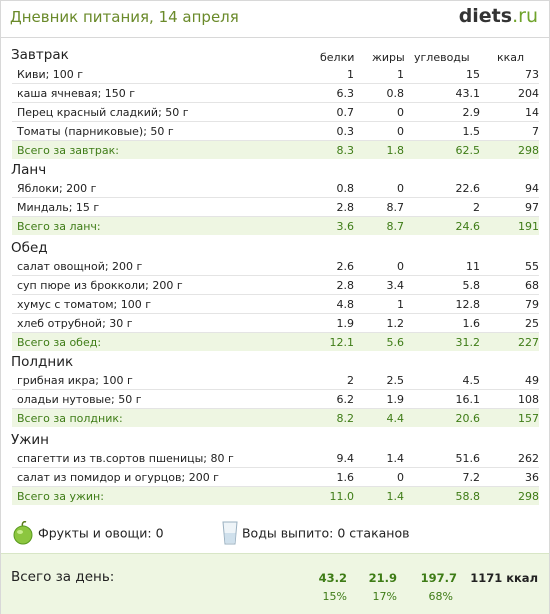 The height and width of the screenshot is (614, 550). What do you see at coordinates (334, 304) in the screenshot?
I see `protein-cell: 4.8` at bounding box center [334, 304].